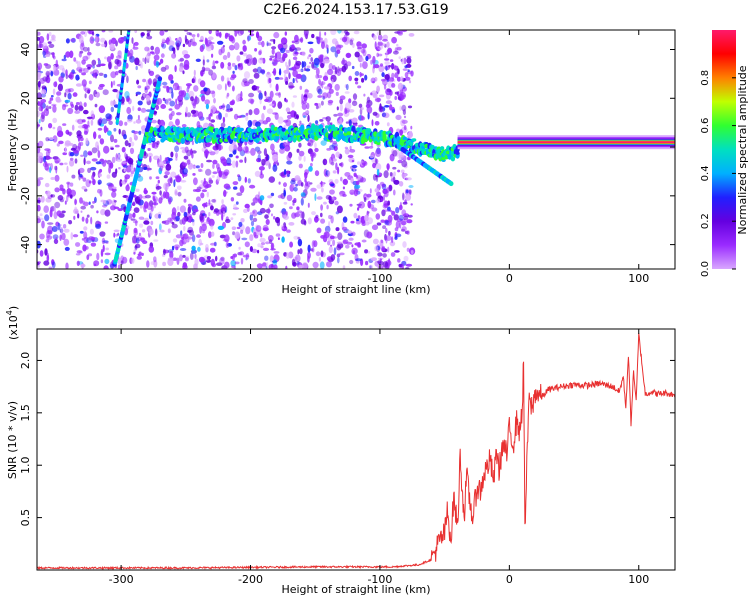  I want to click on y-tick-label: 1.5, so click(25, 413).